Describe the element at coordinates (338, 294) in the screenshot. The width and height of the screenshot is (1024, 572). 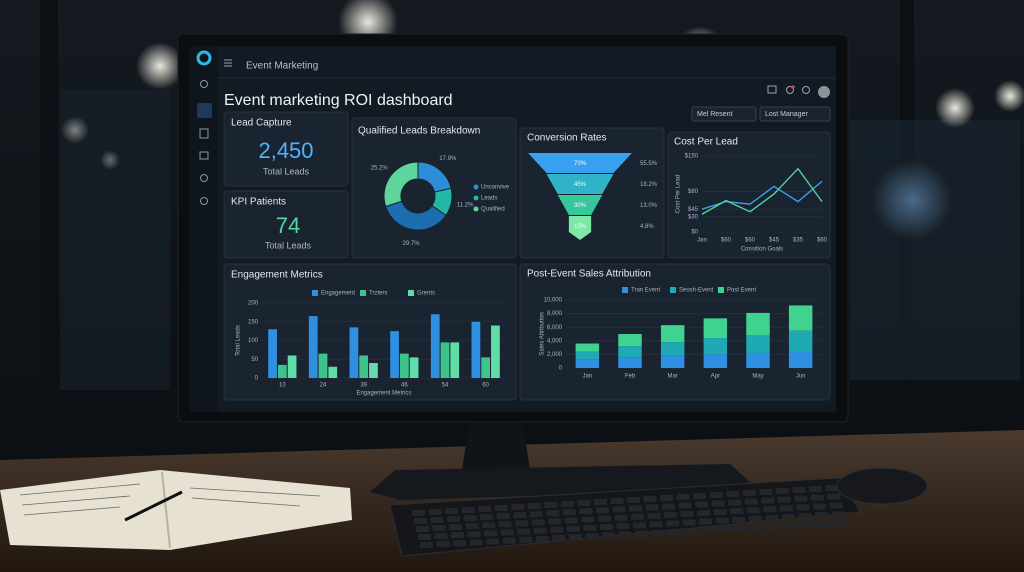
I see `legend-label: Engagement` at that location.